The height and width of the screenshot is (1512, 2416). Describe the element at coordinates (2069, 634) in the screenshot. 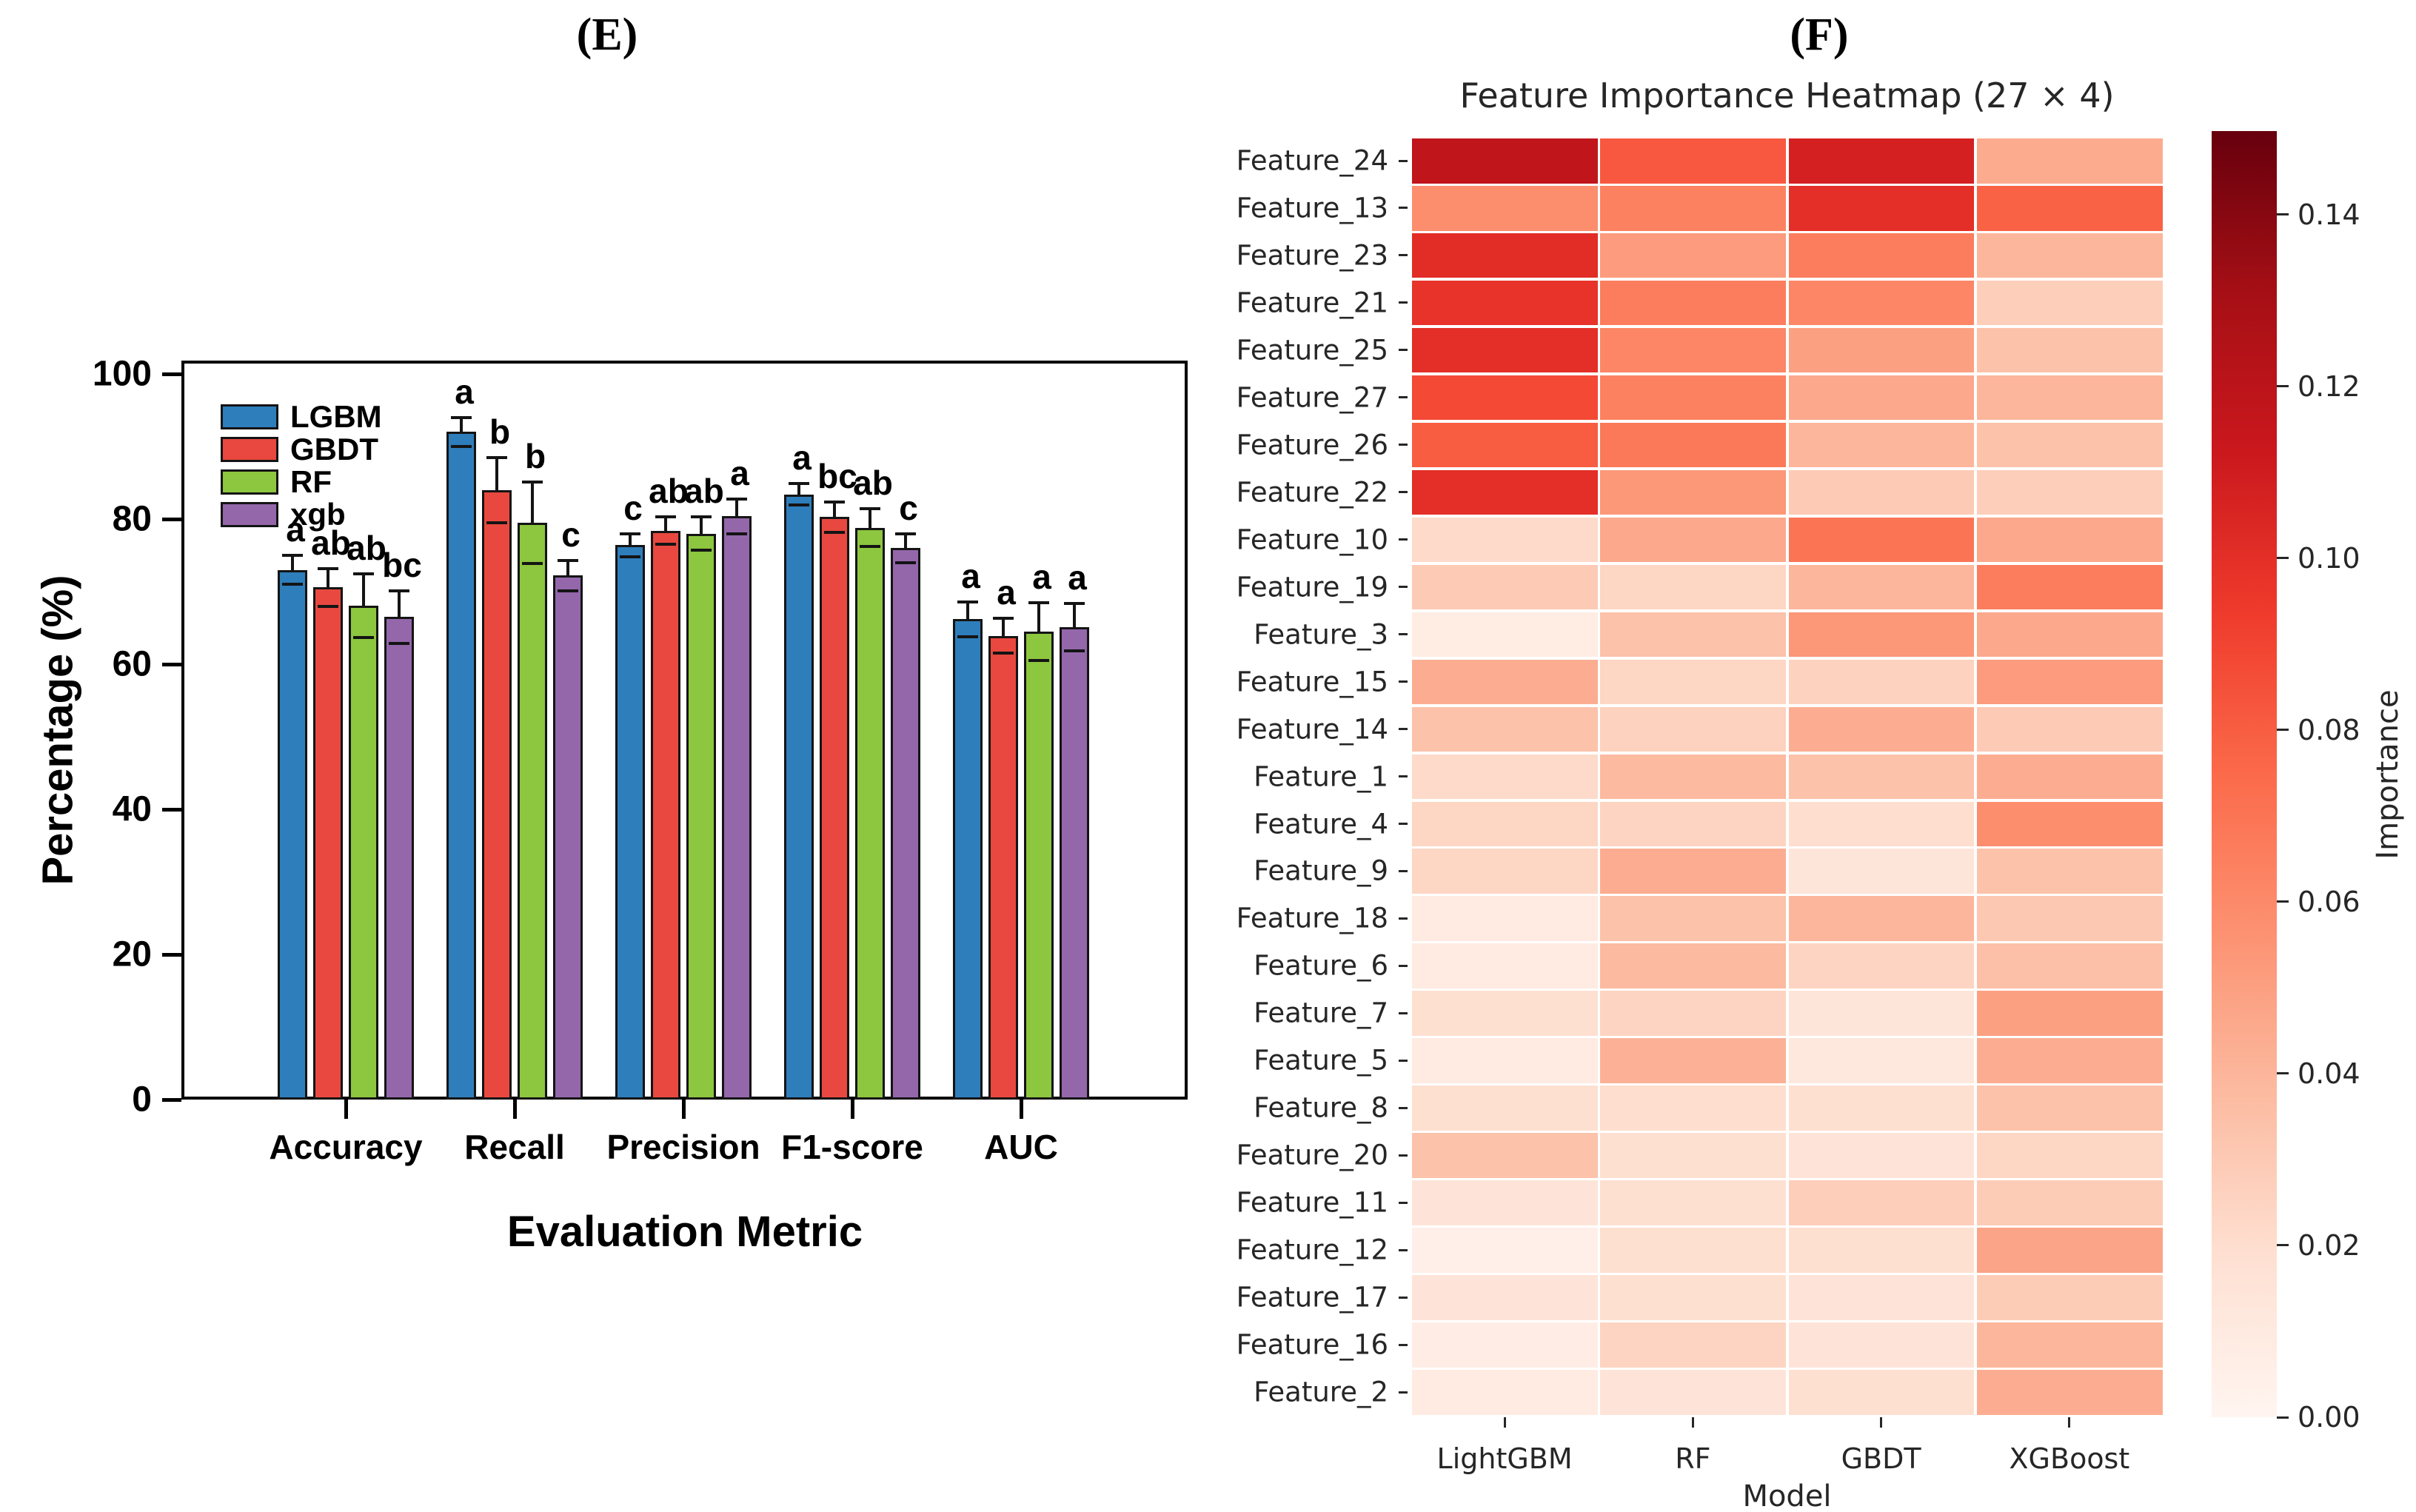

I see `heatmap-cell-feature_3-xgboost` at that location.